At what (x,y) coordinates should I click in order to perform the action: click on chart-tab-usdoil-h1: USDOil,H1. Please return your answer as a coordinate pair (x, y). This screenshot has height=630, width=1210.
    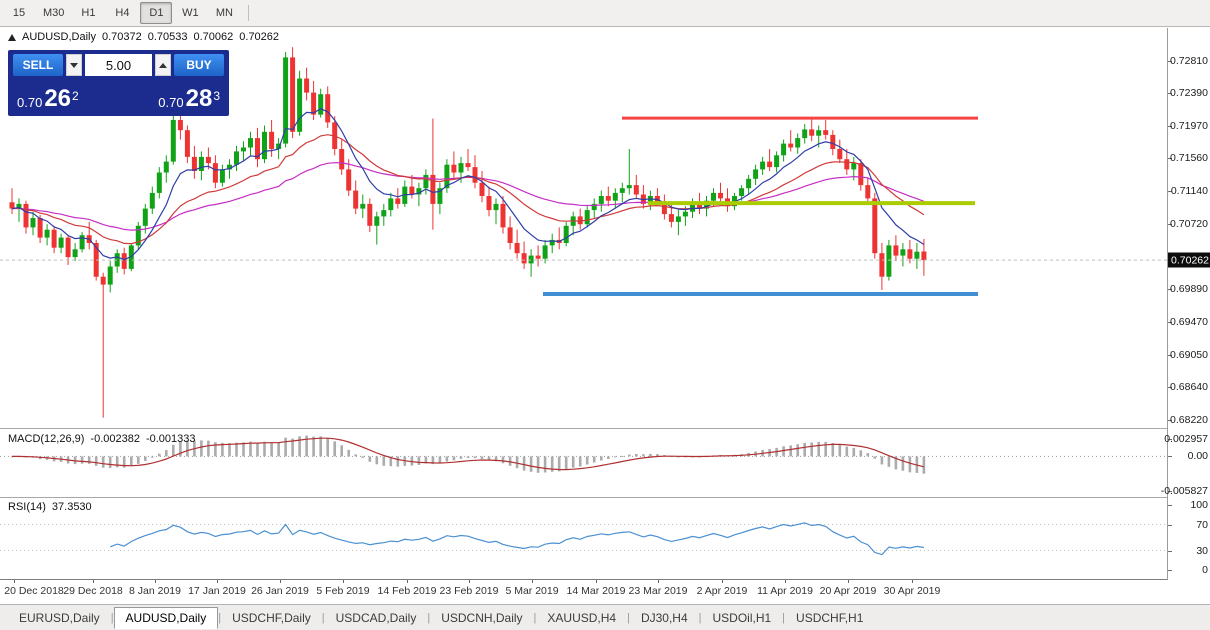
    Looking at the image, I should click on (742, 617).